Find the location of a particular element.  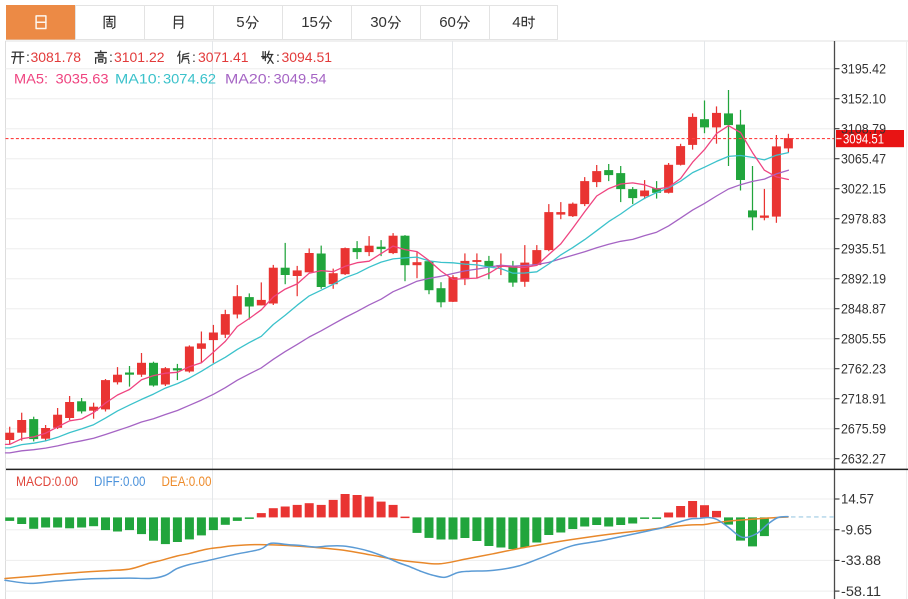

svg-text: 3195.42 is located at coordinates (863, 68).